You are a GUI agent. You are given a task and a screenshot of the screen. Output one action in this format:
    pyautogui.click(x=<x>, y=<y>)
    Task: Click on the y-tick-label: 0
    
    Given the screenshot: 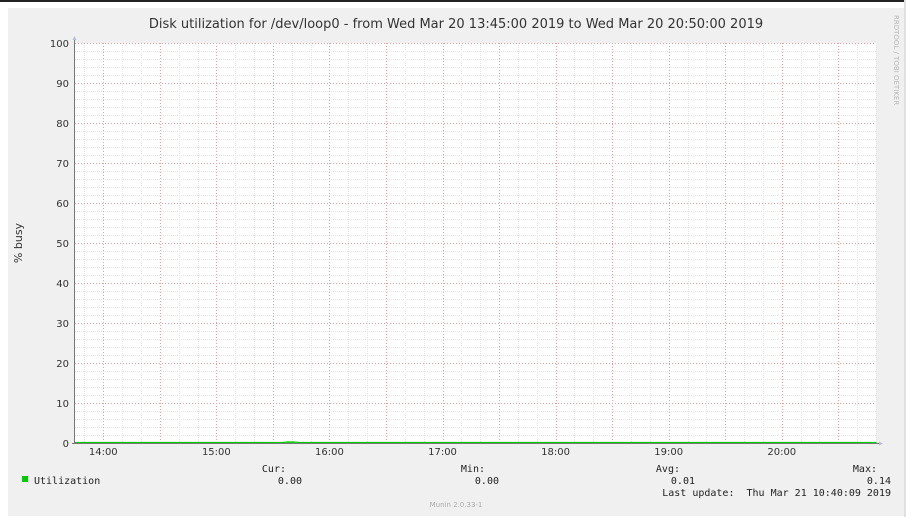 What is the action you would take?
    pyautogui.click(x=66, y=444)
    